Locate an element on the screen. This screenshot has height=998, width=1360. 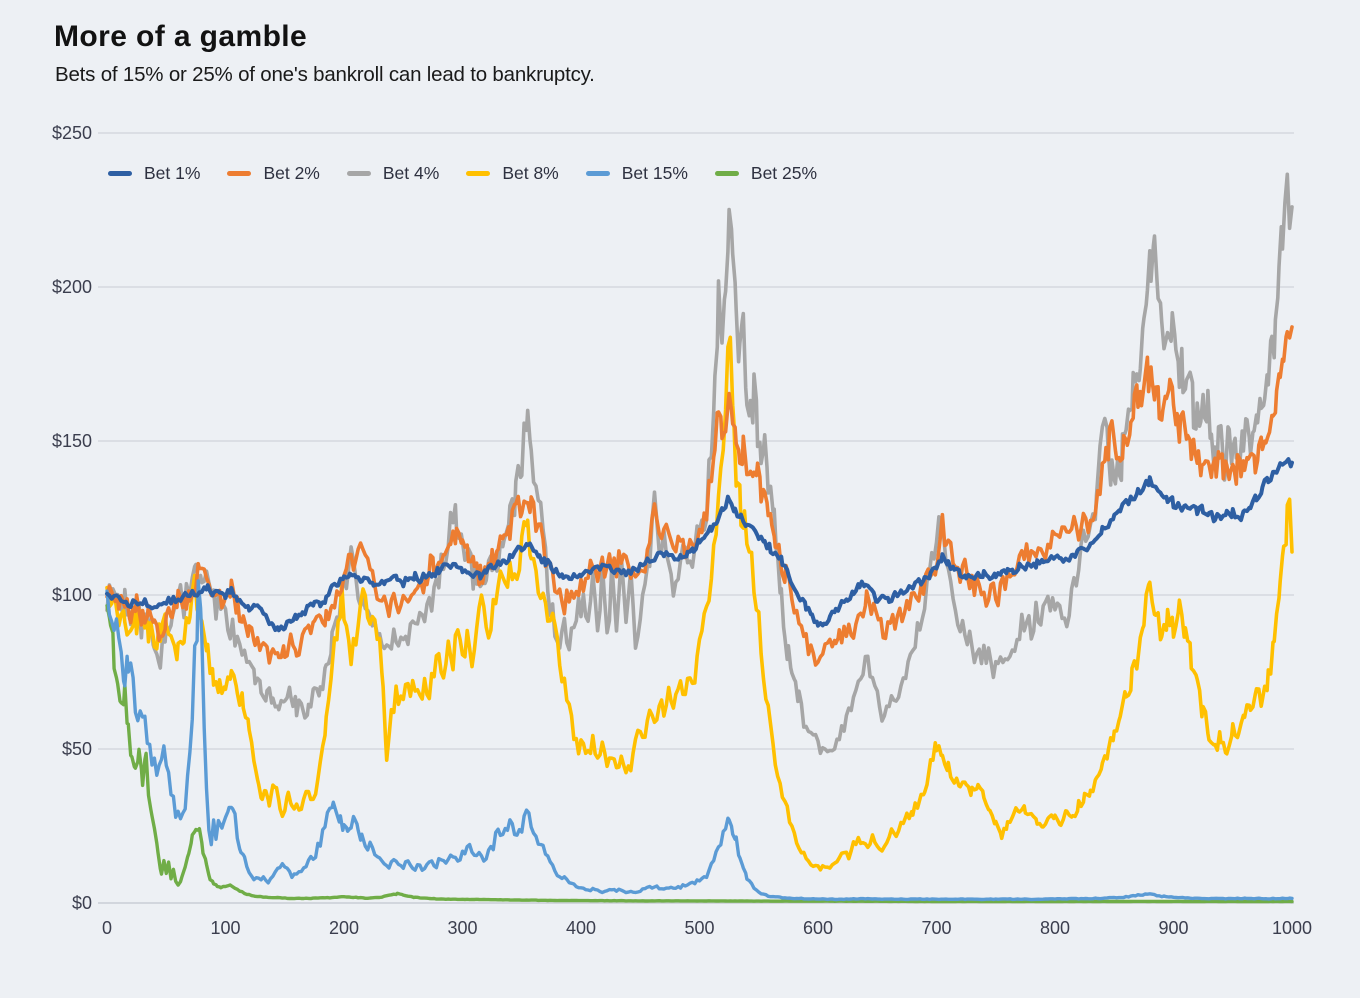
legend-item-bet-15-: Bet 15% is located at coordinates (636, 173).